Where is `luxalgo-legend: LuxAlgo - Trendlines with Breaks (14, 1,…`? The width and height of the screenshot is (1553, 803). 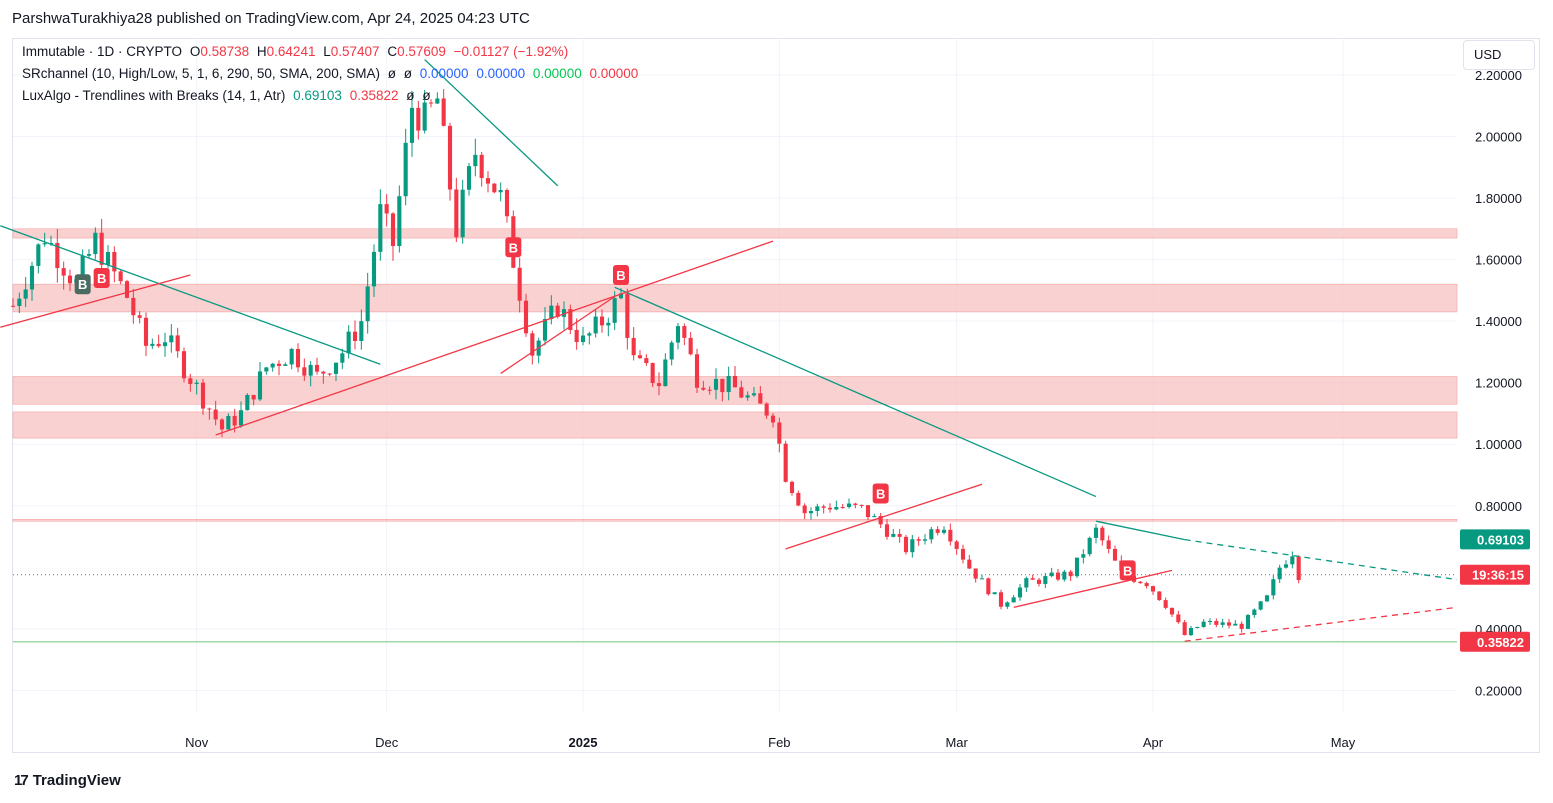
luxalgo-legend: LuxAlgo - Trendlines with Breaks (14, 1,… is located at coordinates (228, 95).